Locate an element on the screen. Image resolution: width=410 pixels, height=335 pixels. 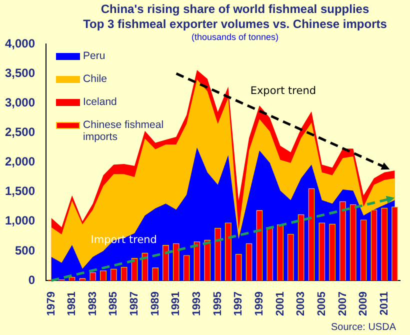
y-tick-label: 1,000 is located at coordinates (20, 221).